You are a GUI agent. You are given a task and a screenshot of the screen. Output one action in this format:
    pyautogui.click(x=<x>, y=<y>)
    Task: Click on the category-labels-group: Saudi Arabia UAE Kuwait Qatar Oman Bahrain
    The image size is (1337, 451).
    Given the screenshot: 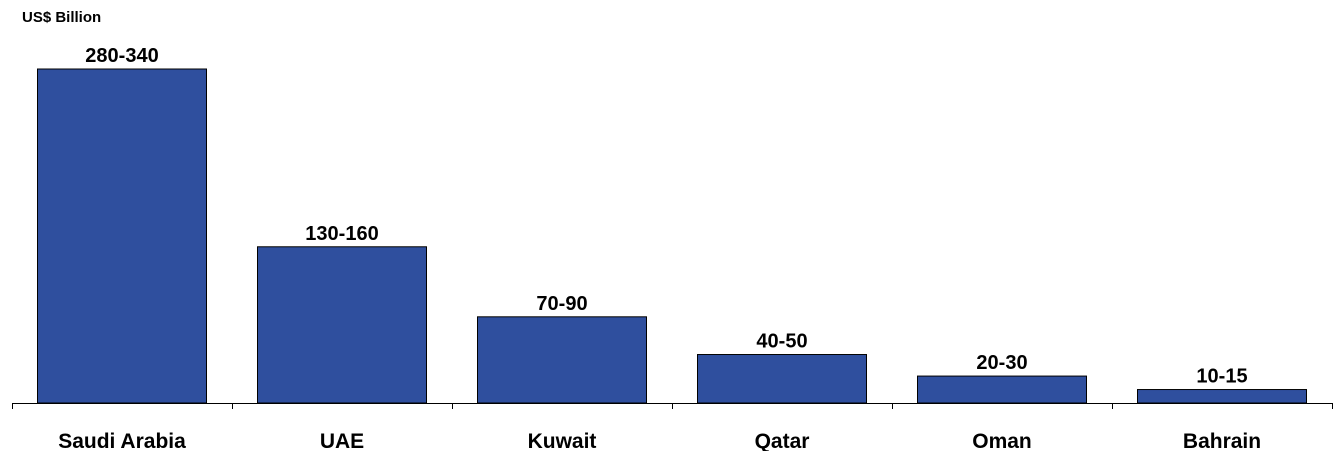 What is the action you would take?
    pyautogui.click(x=659, y=440)
    